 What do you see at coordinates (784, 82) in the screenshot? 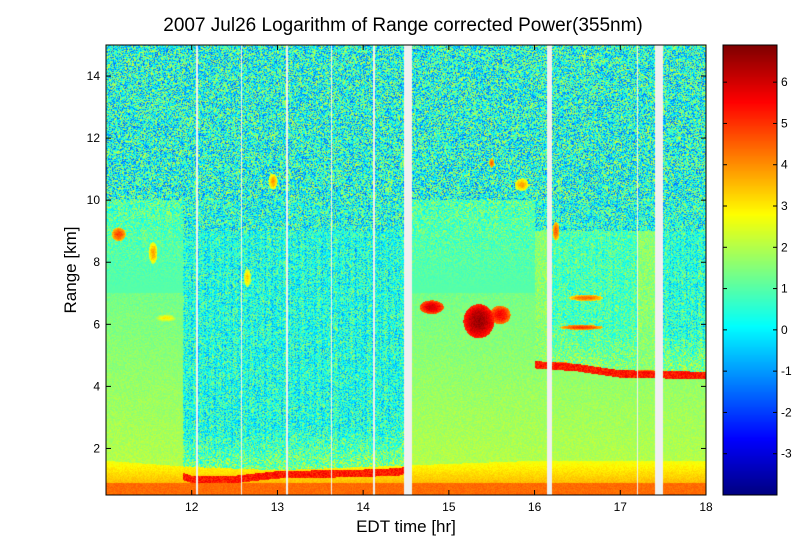
I see `colorbar-tick-label: 6` at bounding box center [784, 82].